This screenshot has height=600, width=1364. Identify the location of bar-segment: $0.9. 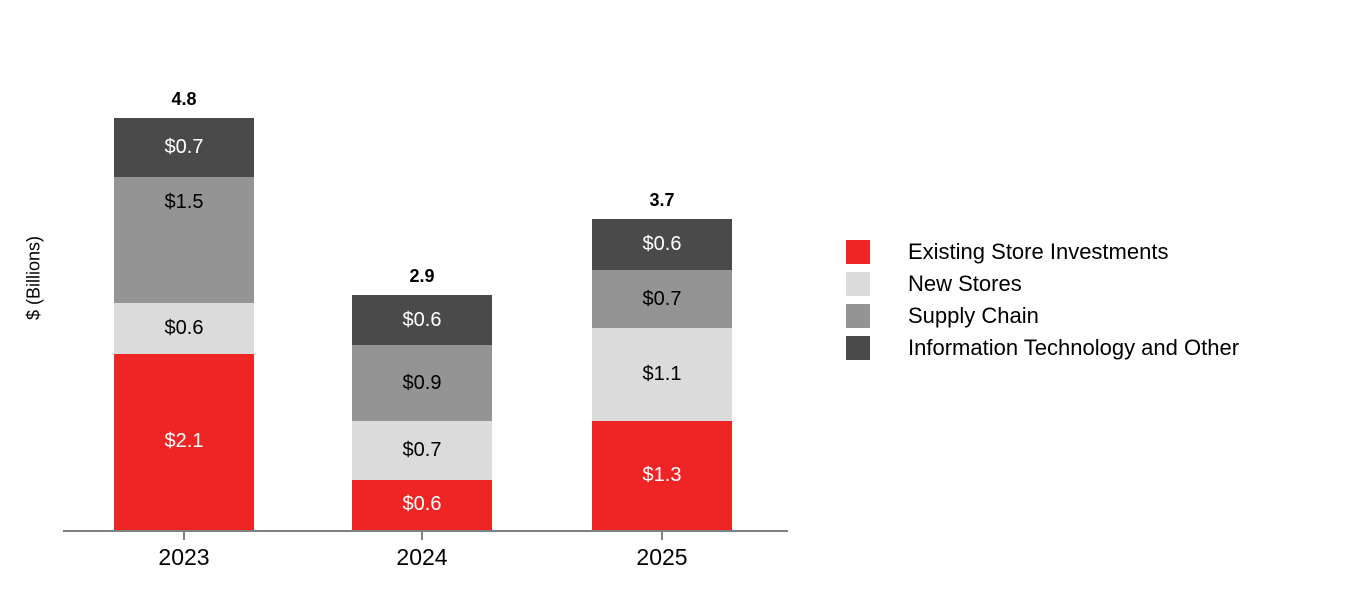
(422, 383).